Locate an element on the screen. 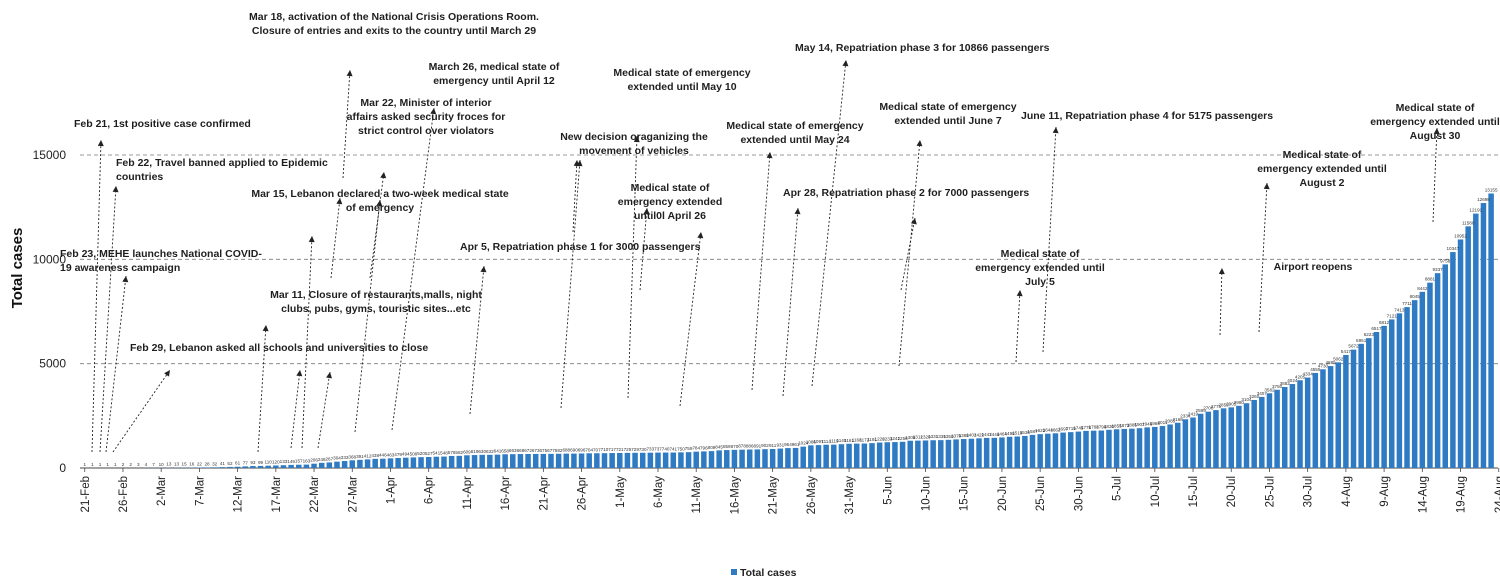 Image resolution: width=1500 pixels, height=580 pixels. data-label: 508 is located at coordinates (414, 453).